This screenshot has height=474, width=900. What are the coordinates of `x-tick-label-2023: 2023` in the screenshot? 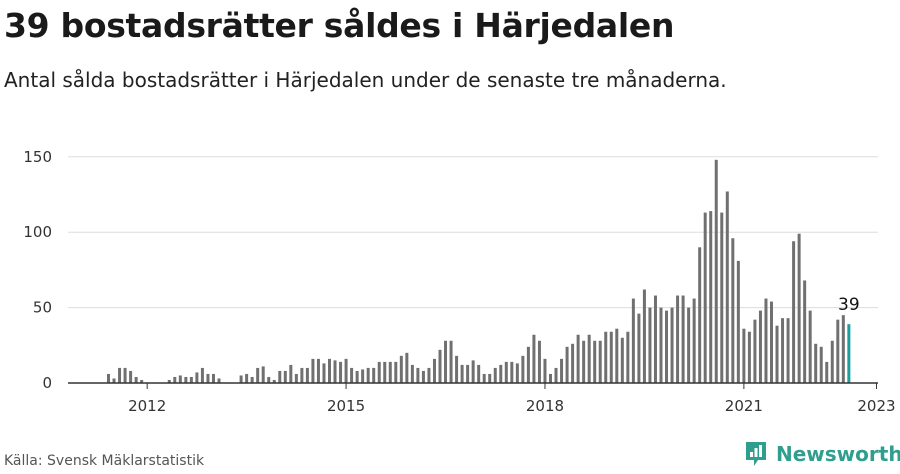 It's located at (876, 406).